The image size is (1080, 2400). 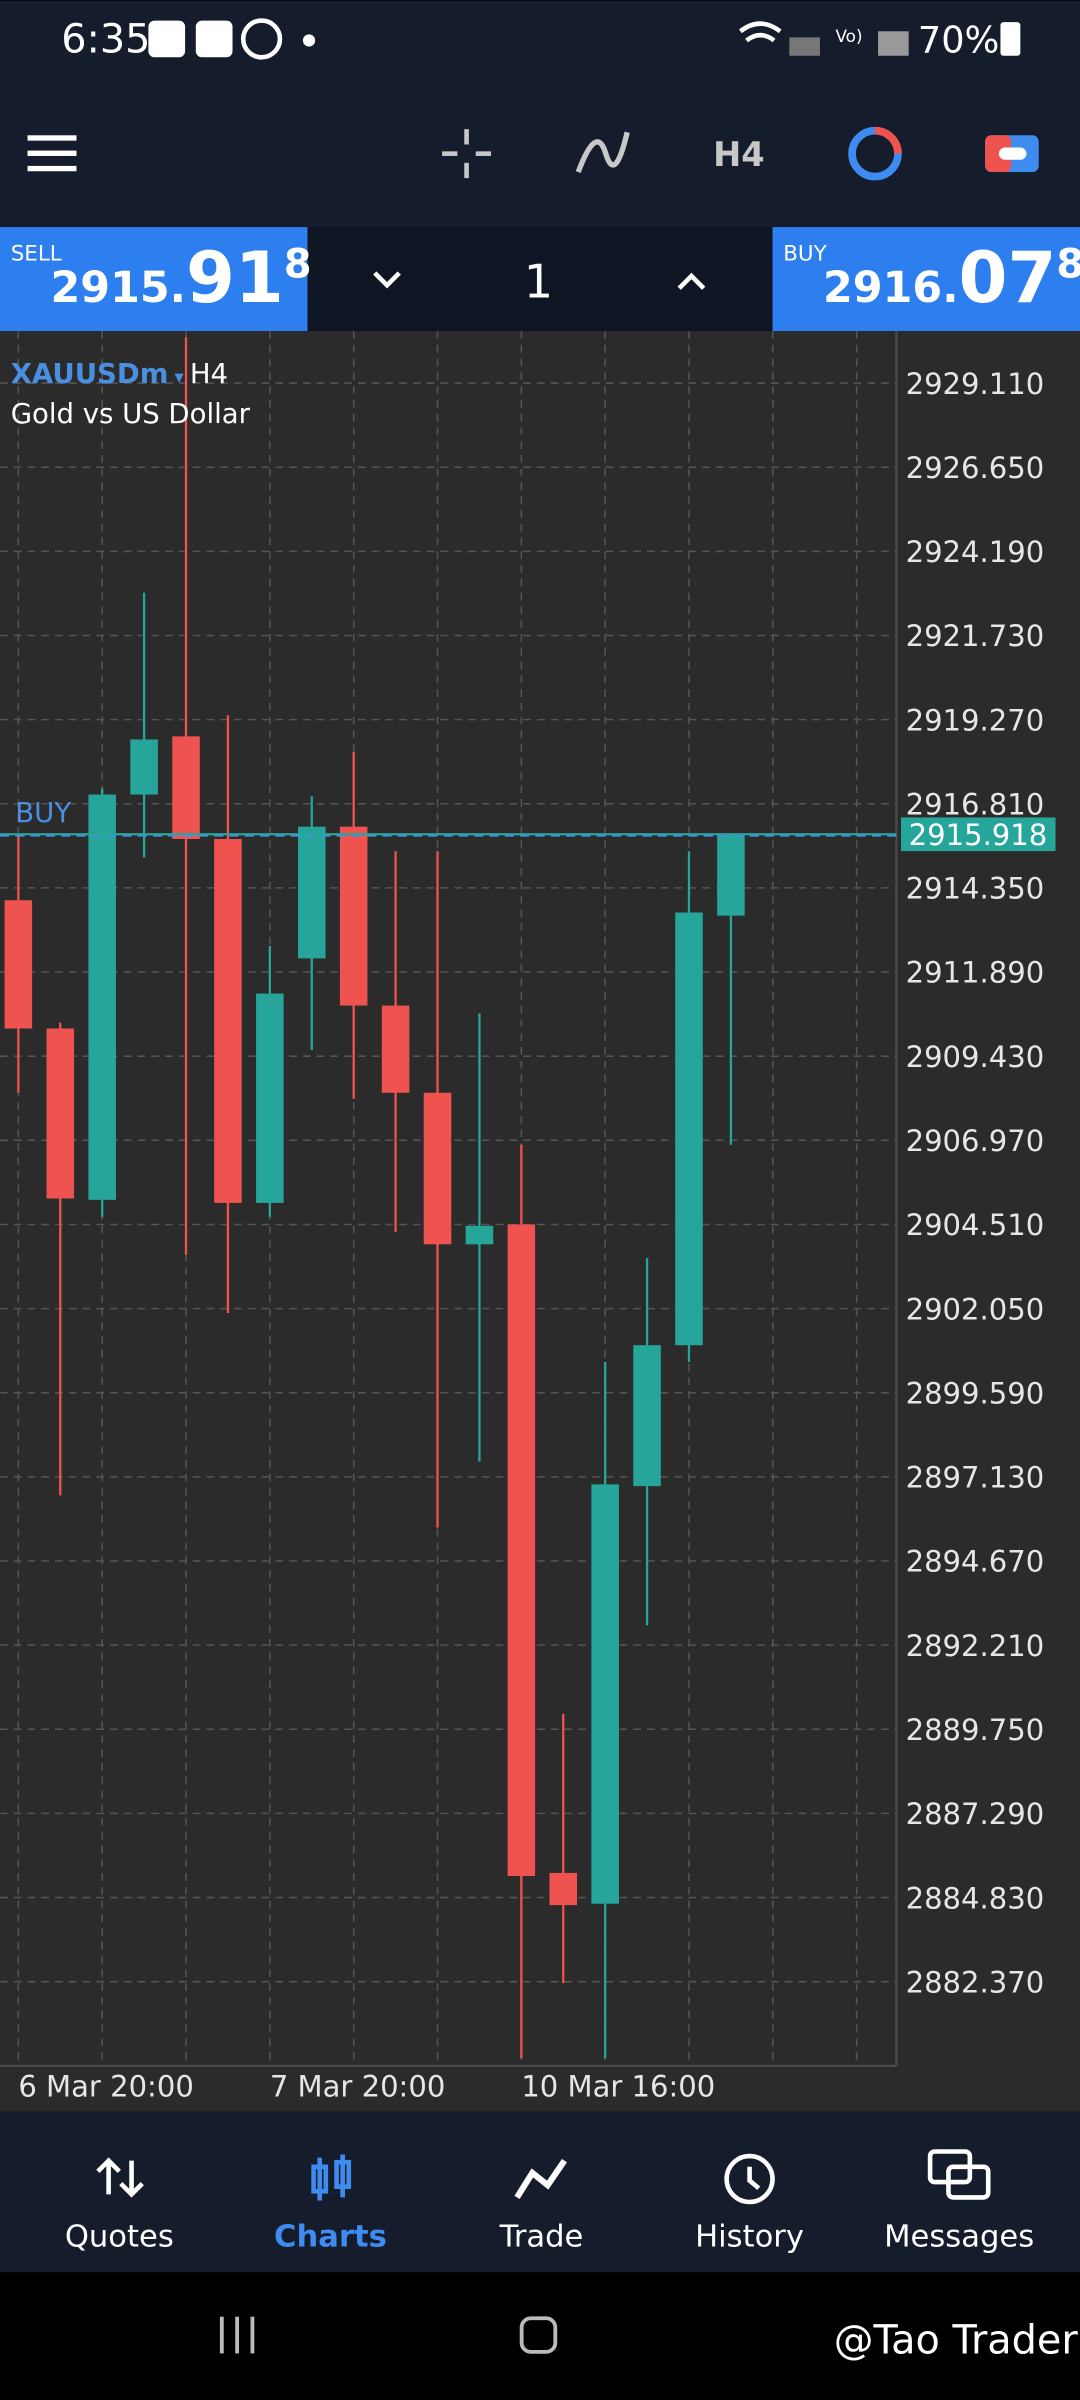 I want to click on status-time: 6:35, so click(x=105, y=40).